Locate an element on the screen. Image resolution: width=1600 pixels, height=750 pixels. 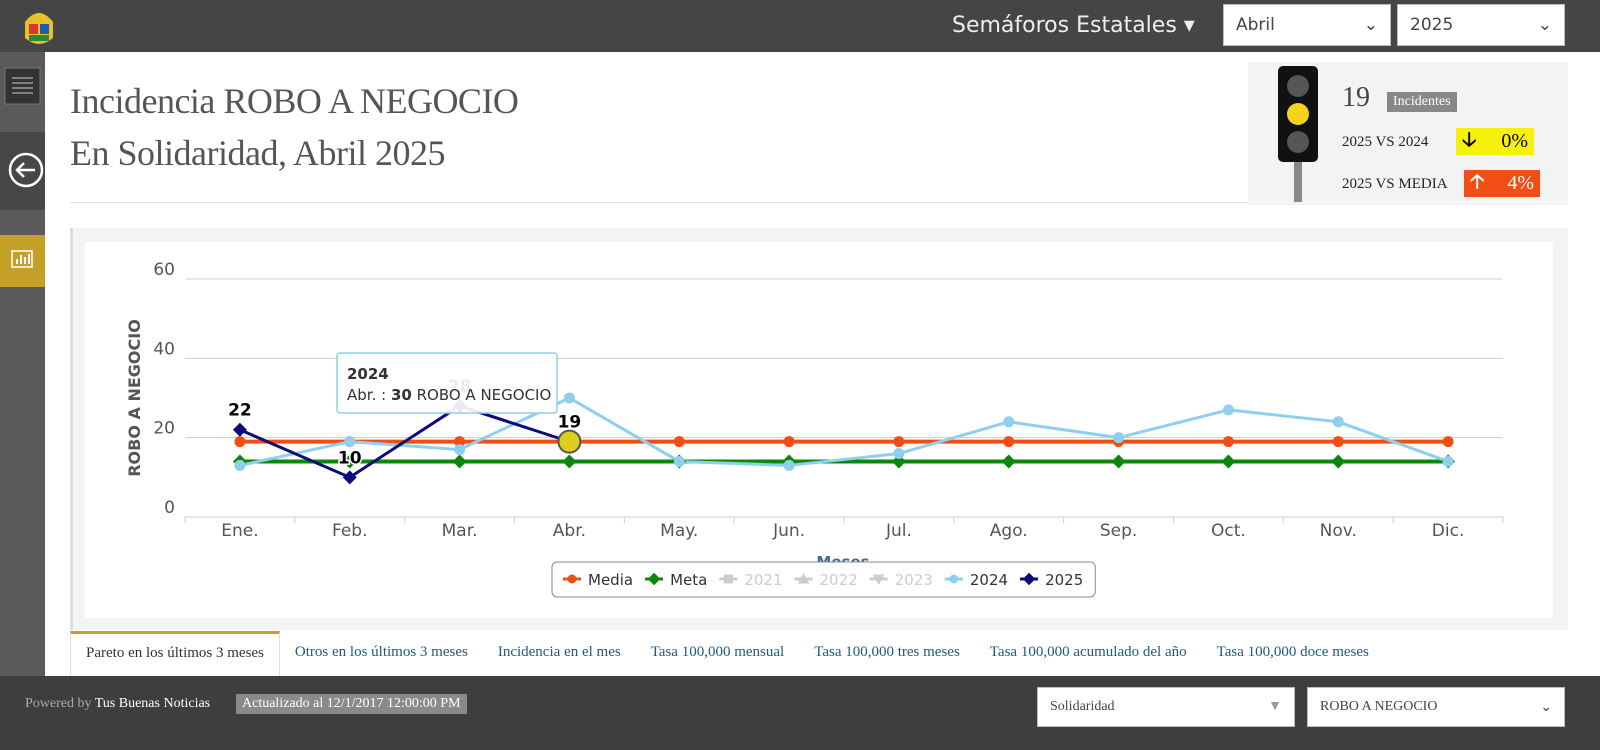
place-value: Solidaridad is located at coordinates (1082, 706).